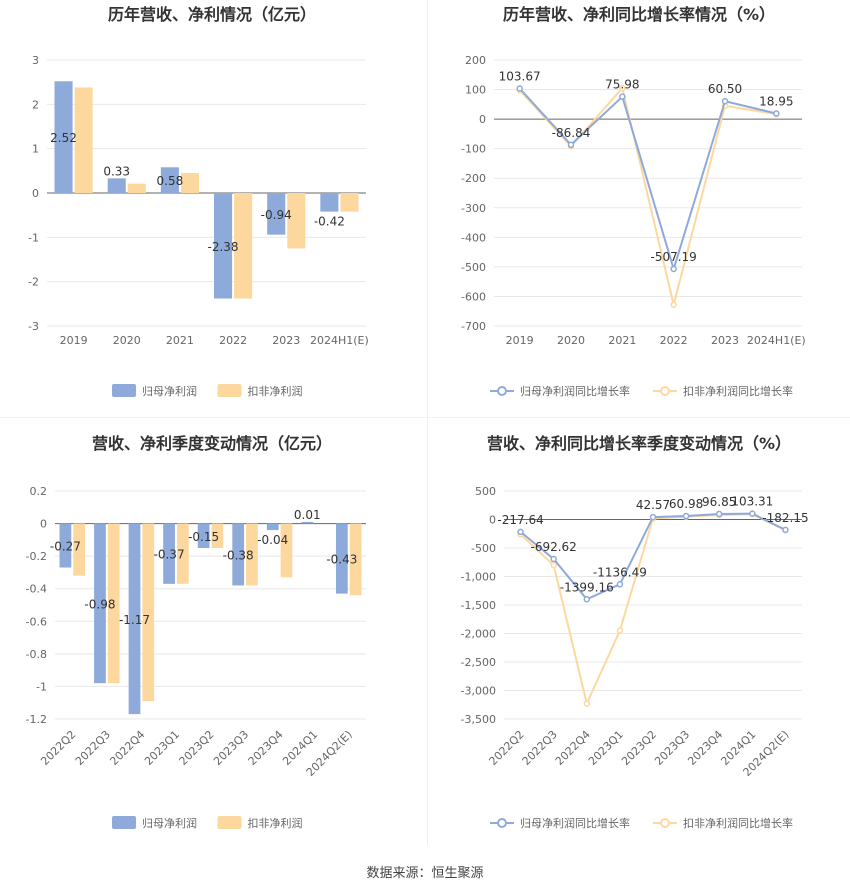  What do you see at coordinates (571, 133) in the screenshot?
I see `data-label: -86.84` at bounding box center [571, 133].